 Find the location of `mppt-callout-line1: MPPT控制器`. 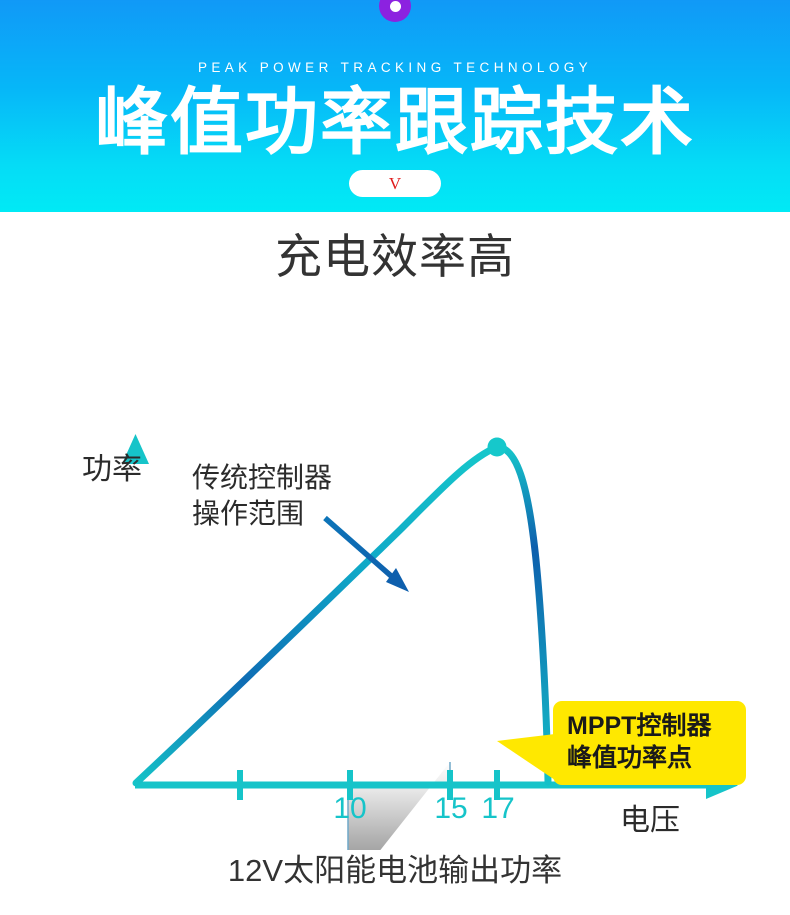

mppt-callout-line1: MPPT控制器 is located at coordinates (639, 726).